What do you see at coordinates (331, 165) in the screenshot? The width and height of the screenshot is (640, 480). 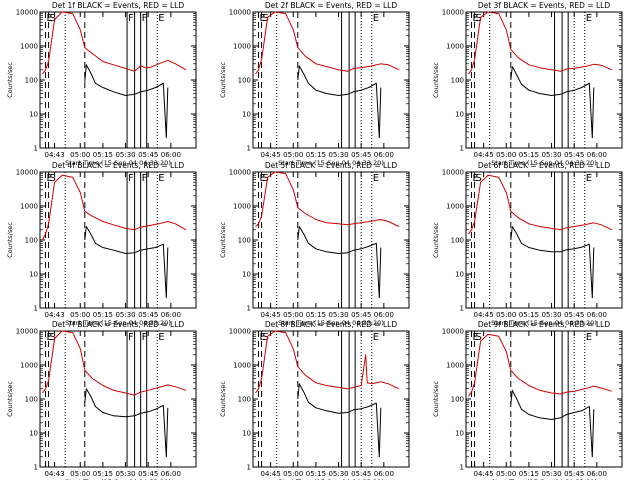 I see `chart-title: Det 5f BLACK = Events, RED = LLD` at bounding box center [331, 165].